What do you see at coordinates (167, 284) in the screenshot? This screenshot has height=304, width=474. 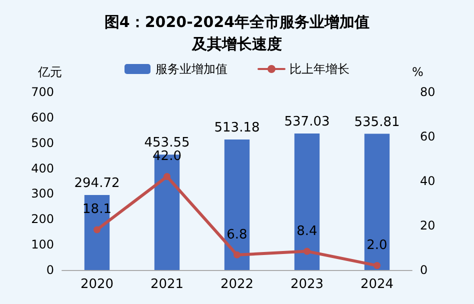 I see `x-tick-label: 2021` at bounding box center [167, 284].